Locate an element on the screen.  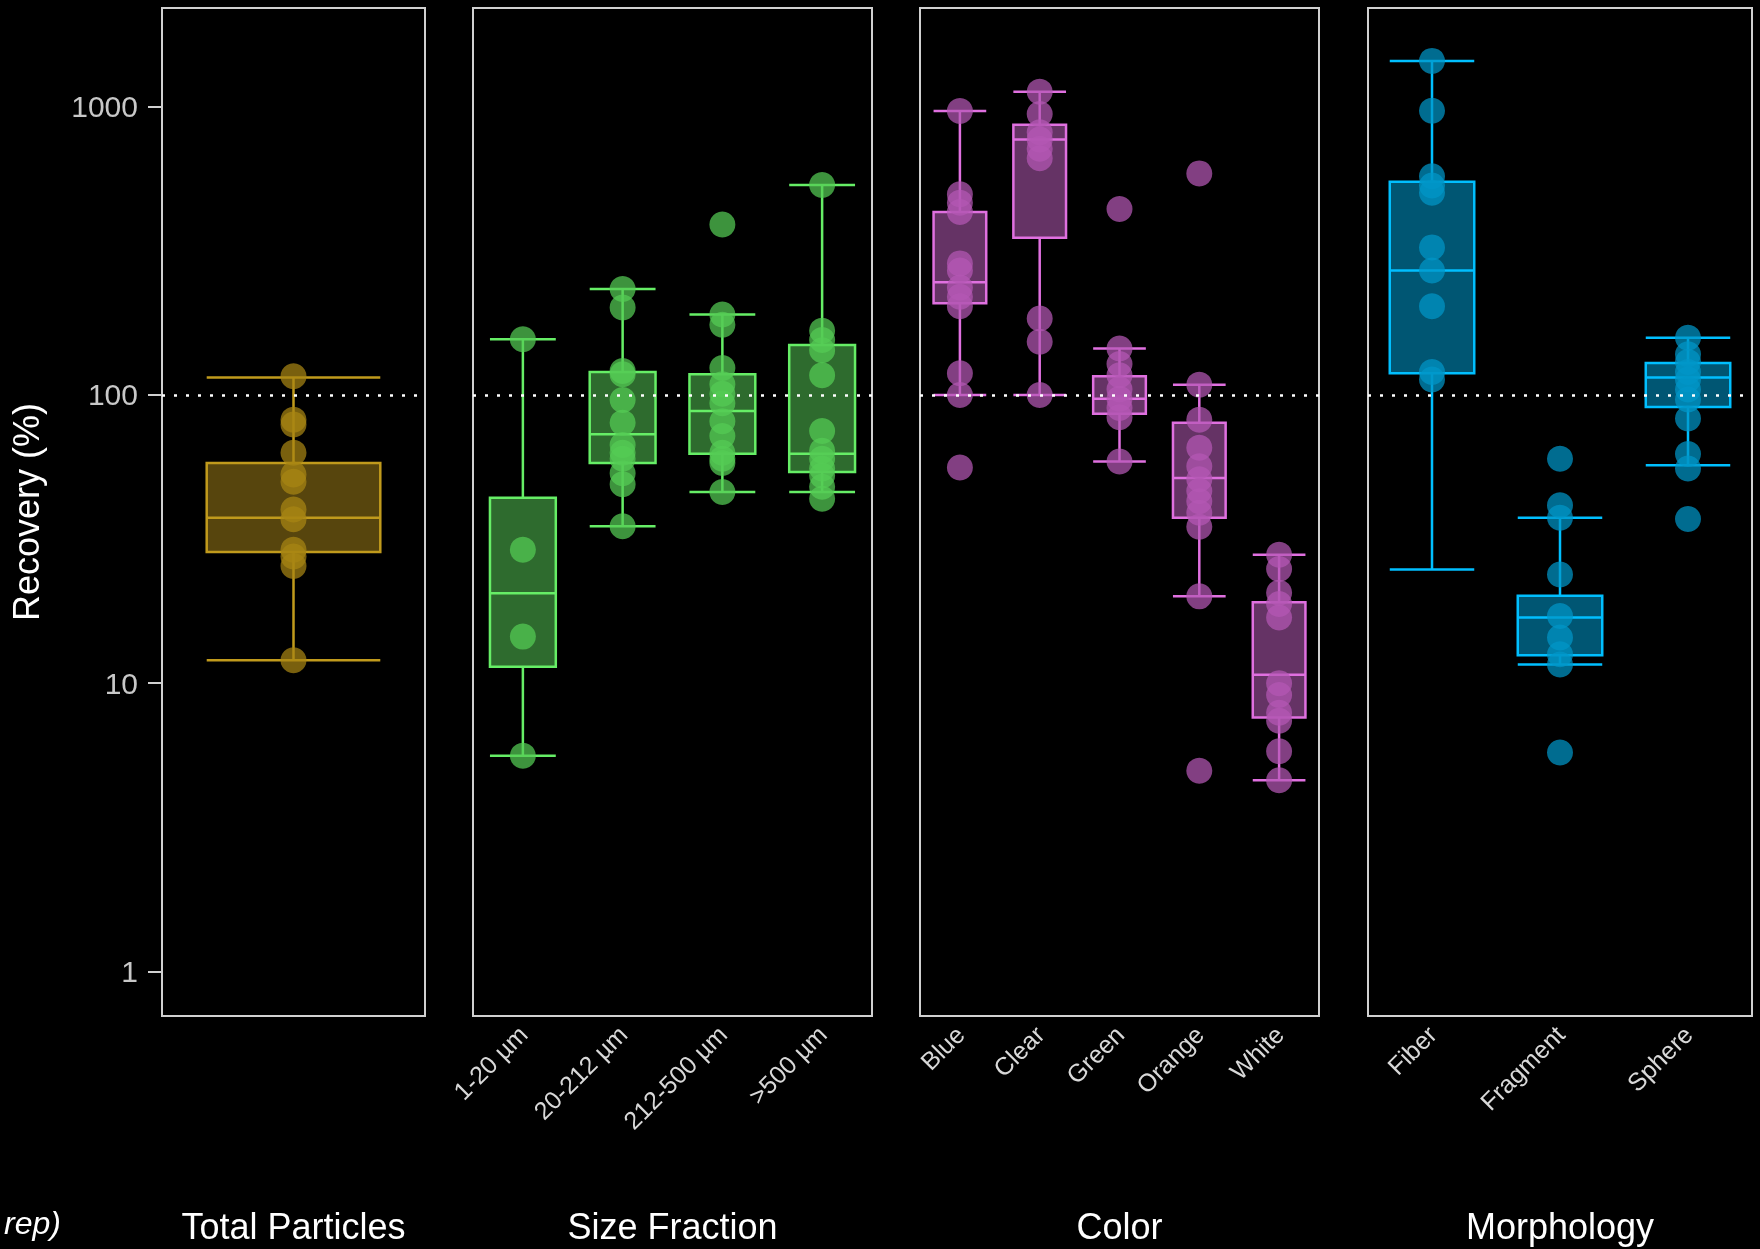
y-tick-label: 100 is located at coordinates (112, 395).